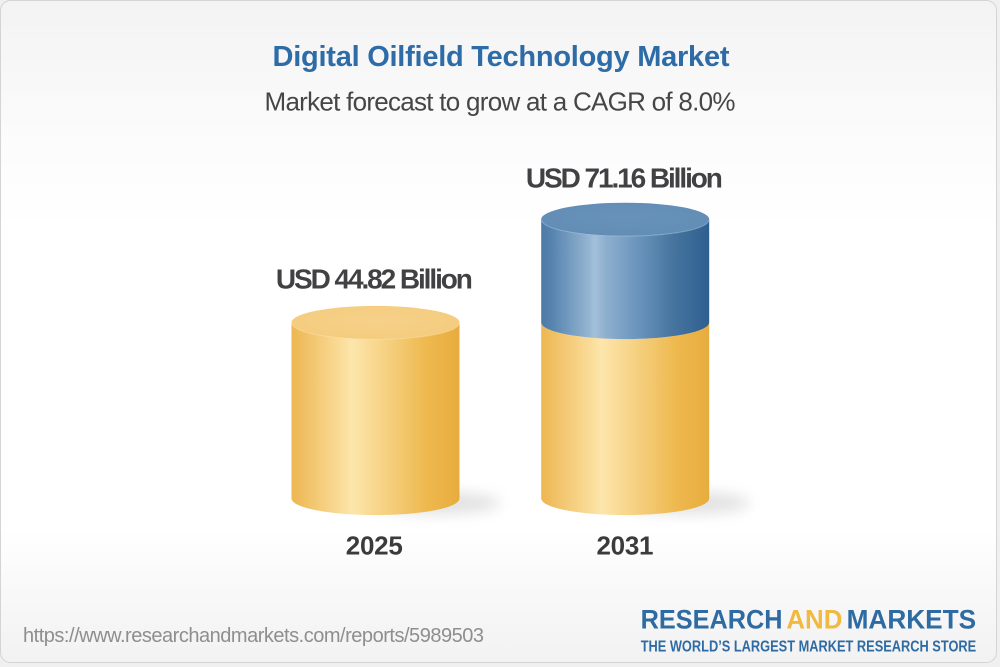 The width and height of the screenshot is (1000, 667). What do you see at coordinates (712, 620) in the screenshot?
I see `svg-text: RESEARCH` at bounding box center [712, 620].